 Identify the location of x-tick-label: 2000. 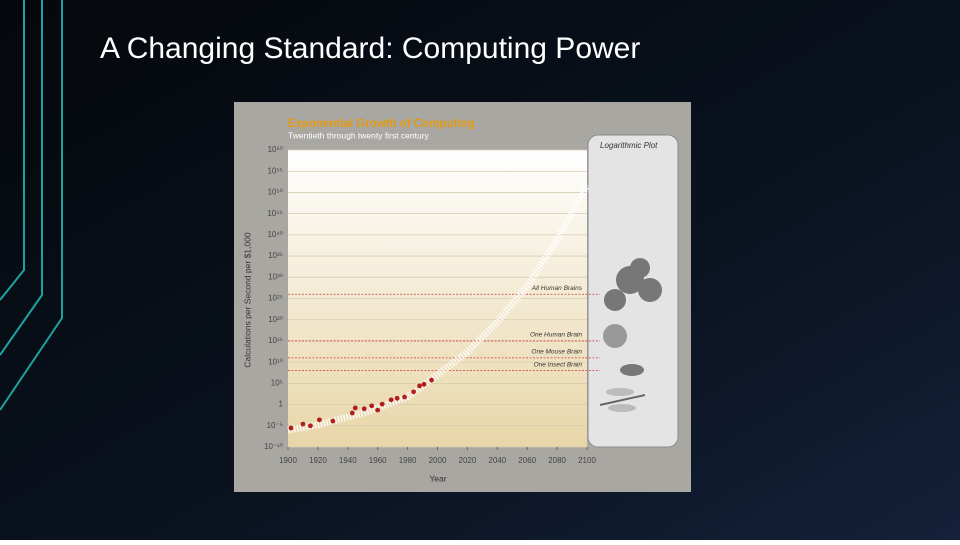
(438, 460).